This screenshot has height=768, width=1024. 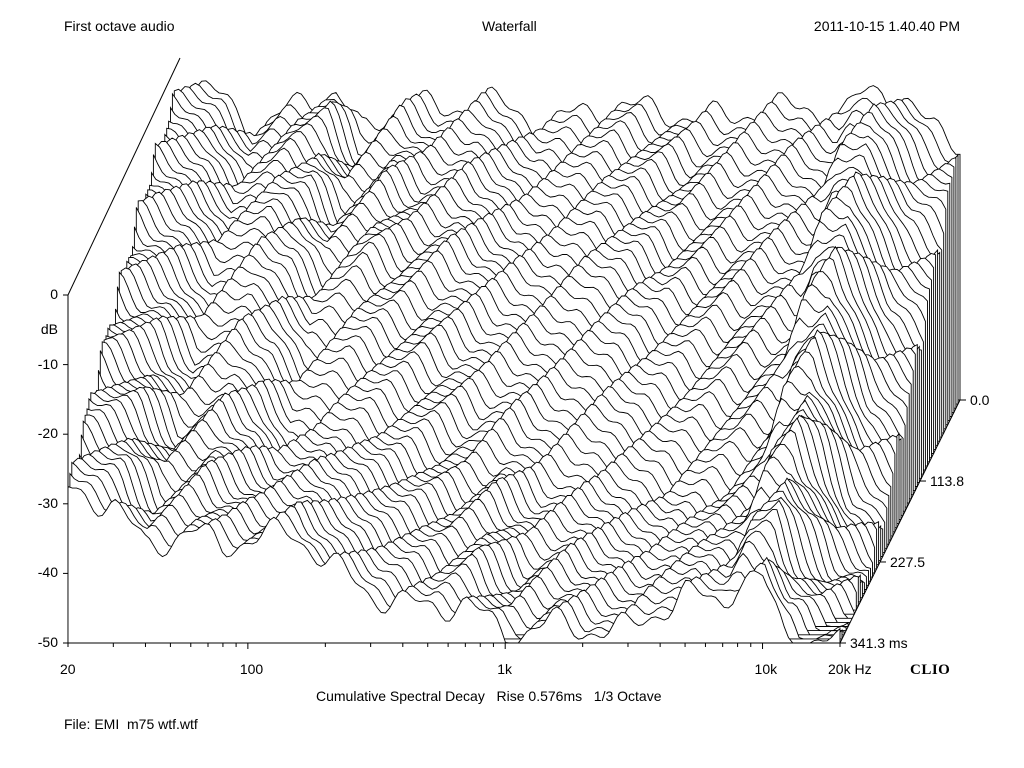 I want to click on y-tick-label: -30, so click(x=47, y=502).